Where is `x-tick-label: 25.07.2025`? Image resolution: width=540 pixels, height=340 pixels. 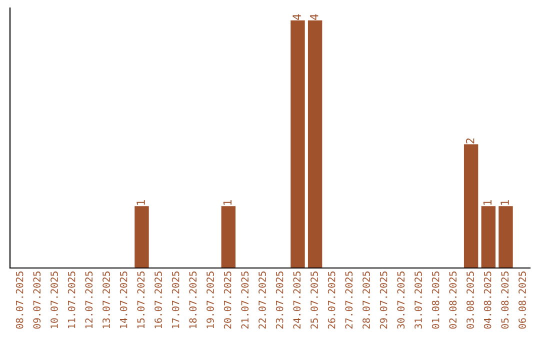
x-tick-label: 25.07.2025 is located at coordinates (314, 300).